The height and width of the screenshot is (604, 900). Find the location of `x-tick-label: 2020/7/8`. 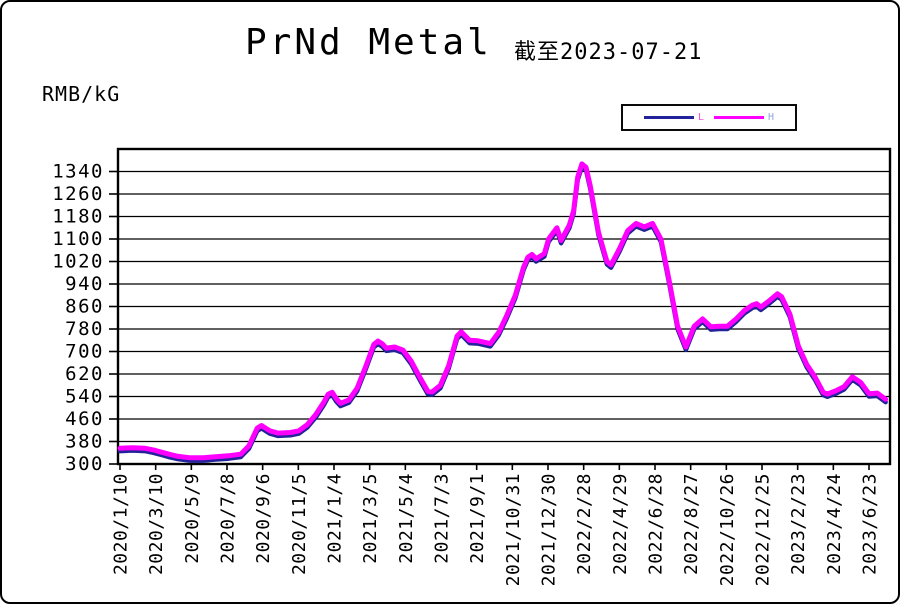

x-tick-label: 2020/7/8 is located at coordinates (228, 518).